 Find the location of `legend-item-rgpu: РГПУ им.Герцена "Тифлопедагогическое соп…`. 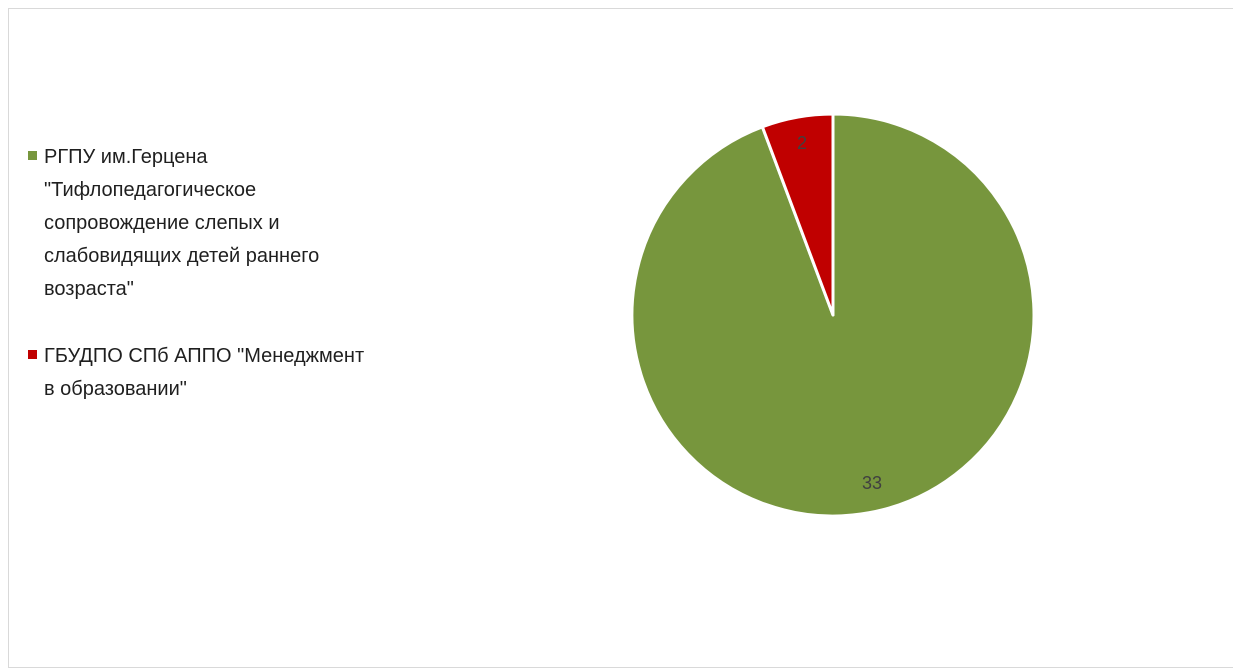

legend-item-rgpu: РГПУ им.Герцена "Тифлопедагогическое соп… is located at coordinates (238, 223).